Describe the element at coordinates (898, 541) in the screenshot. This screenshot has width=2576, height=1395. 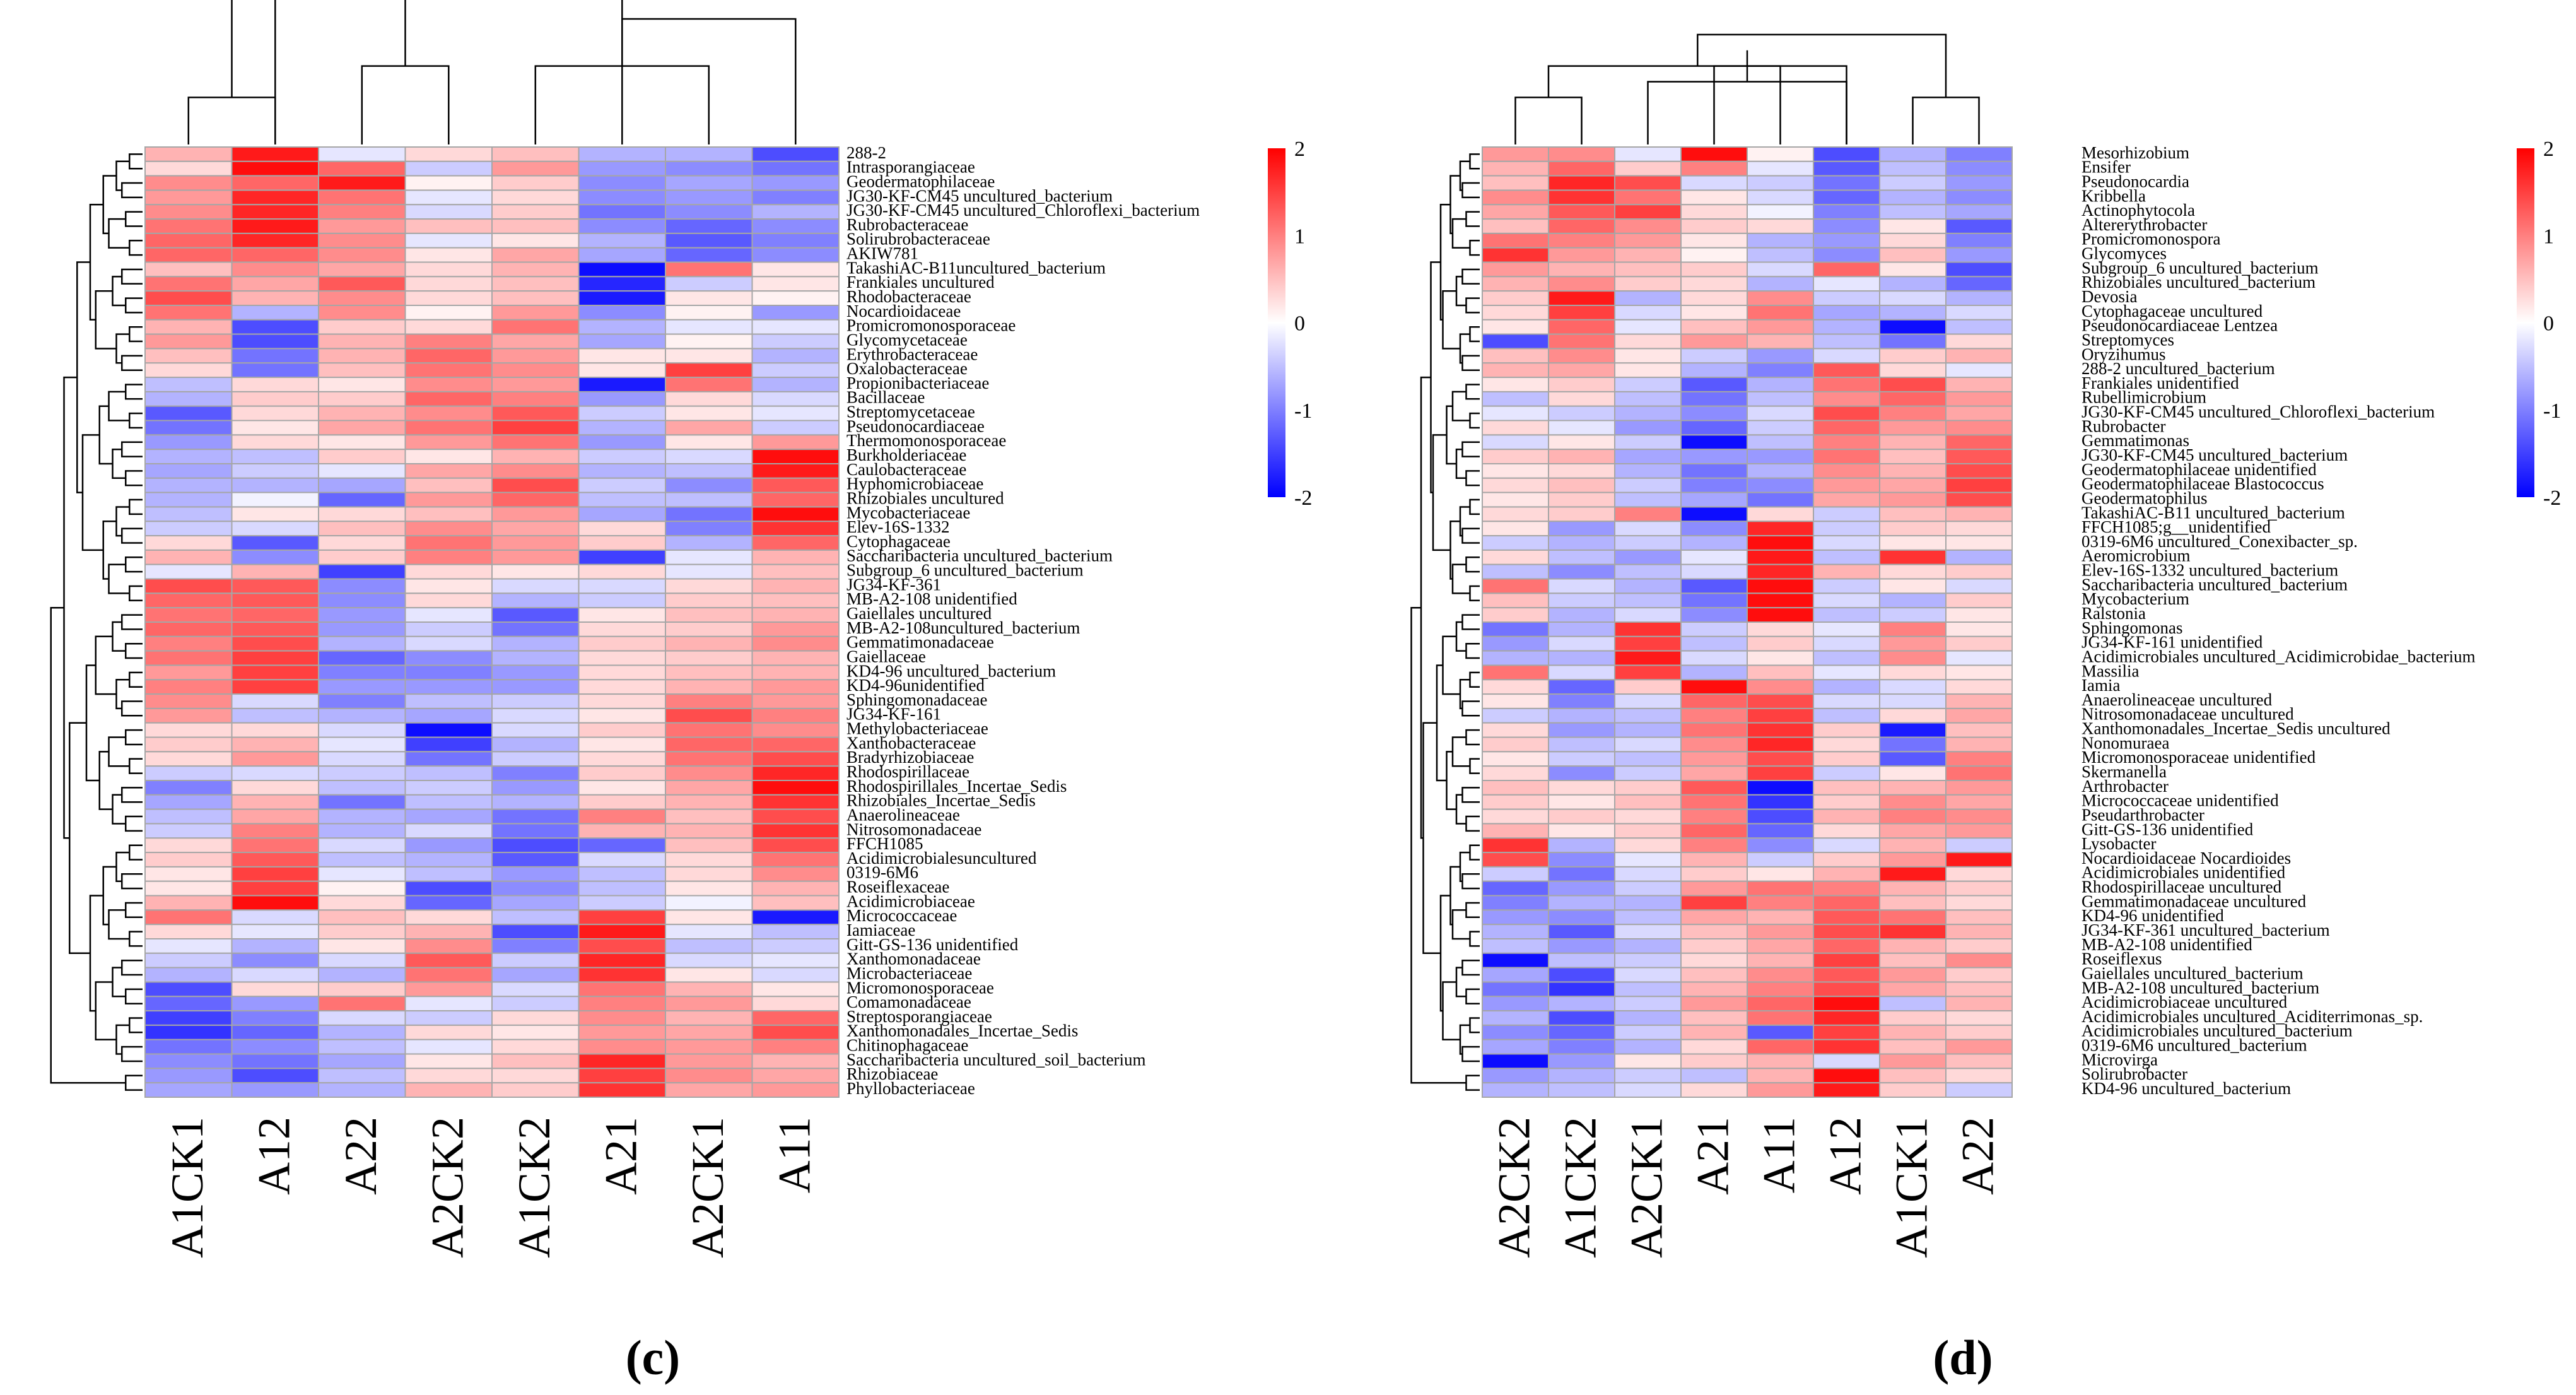
I see `row-label: Cytophagaceae` at that location.